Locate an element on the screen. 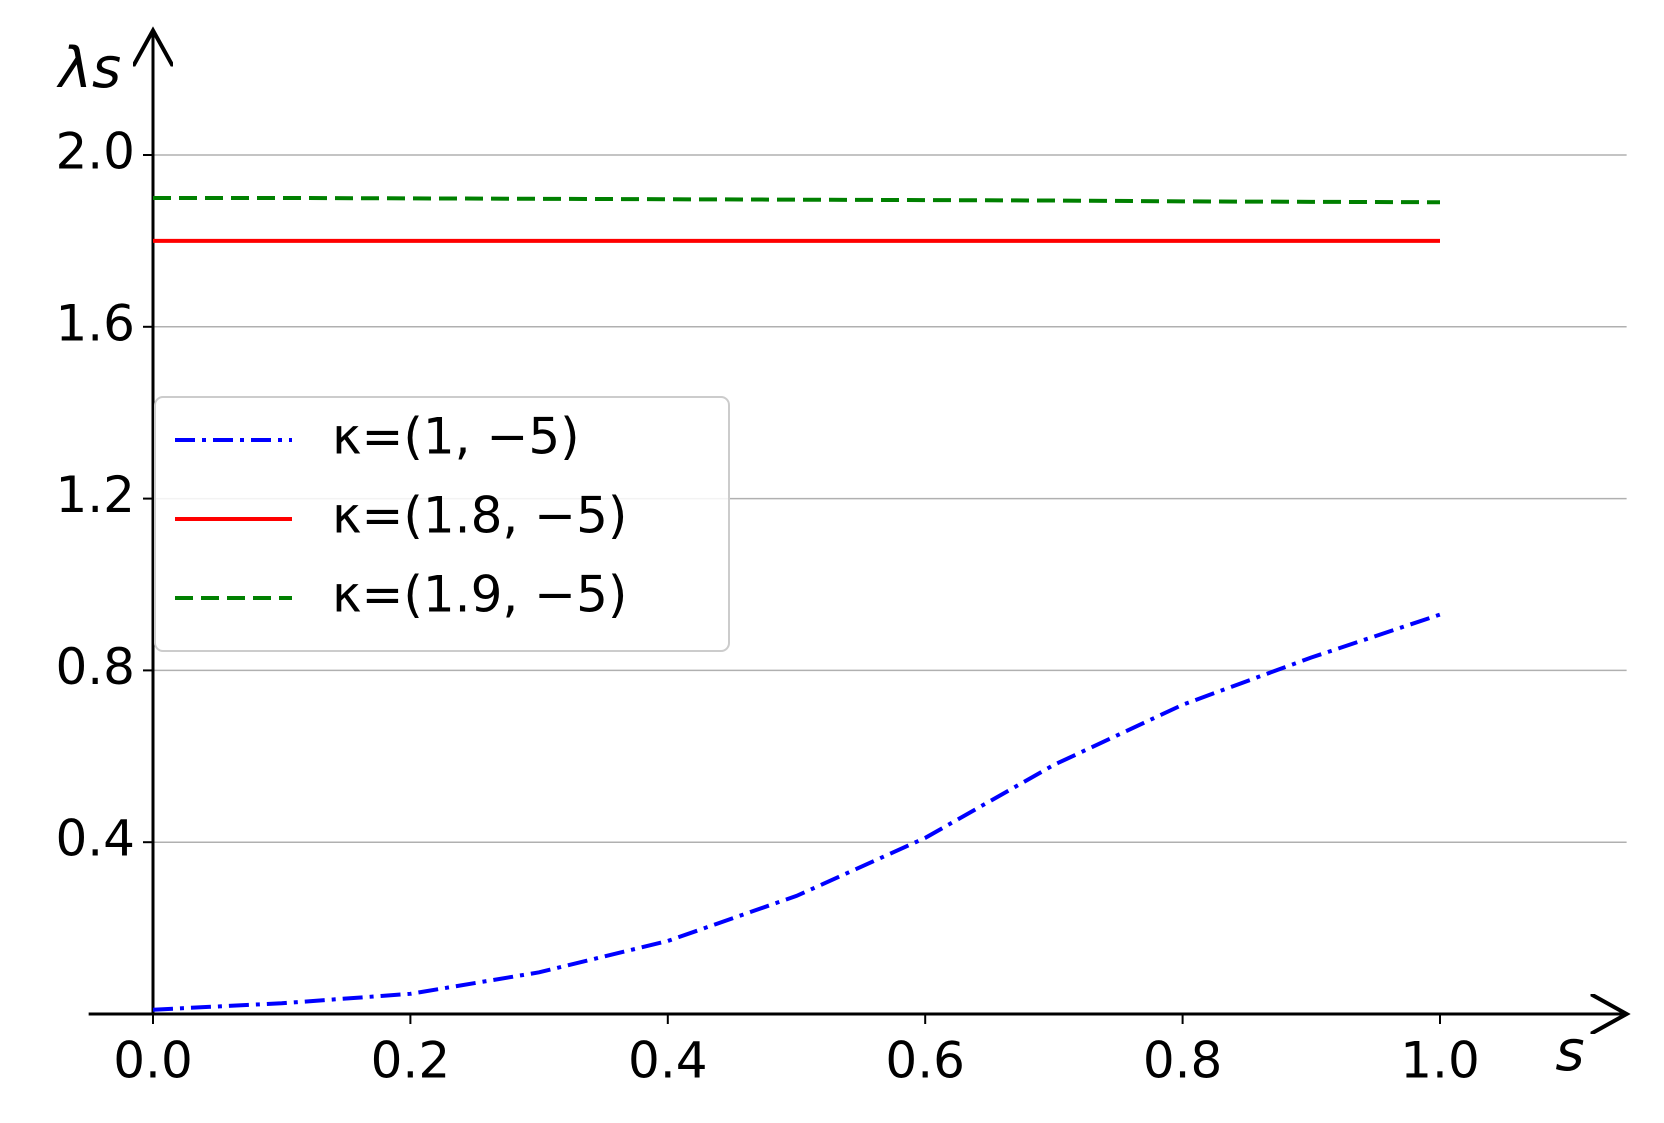 The image size is (1664, 1123). legend-box is located at coordinates (442, 524).